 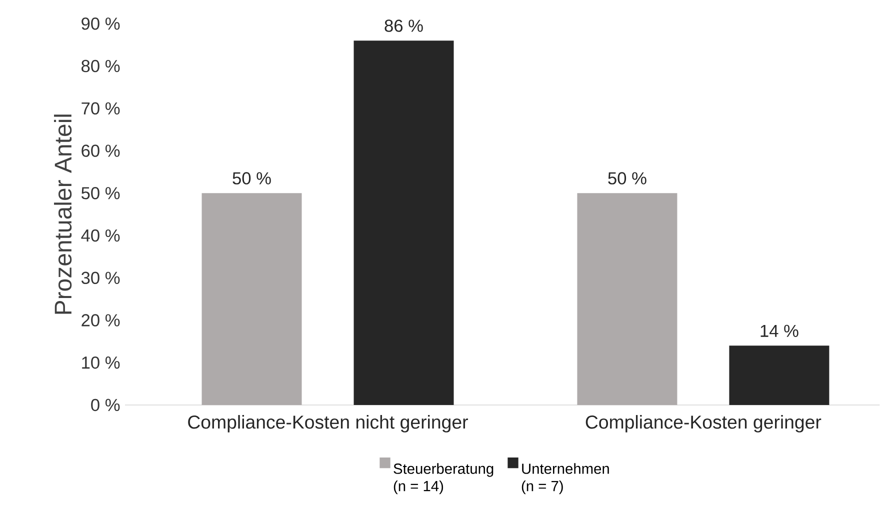 What do you see at coordinates (100, 193) in the screenshot?
I see `y-tick-label: 50 %` at bounding box center [100, 193].